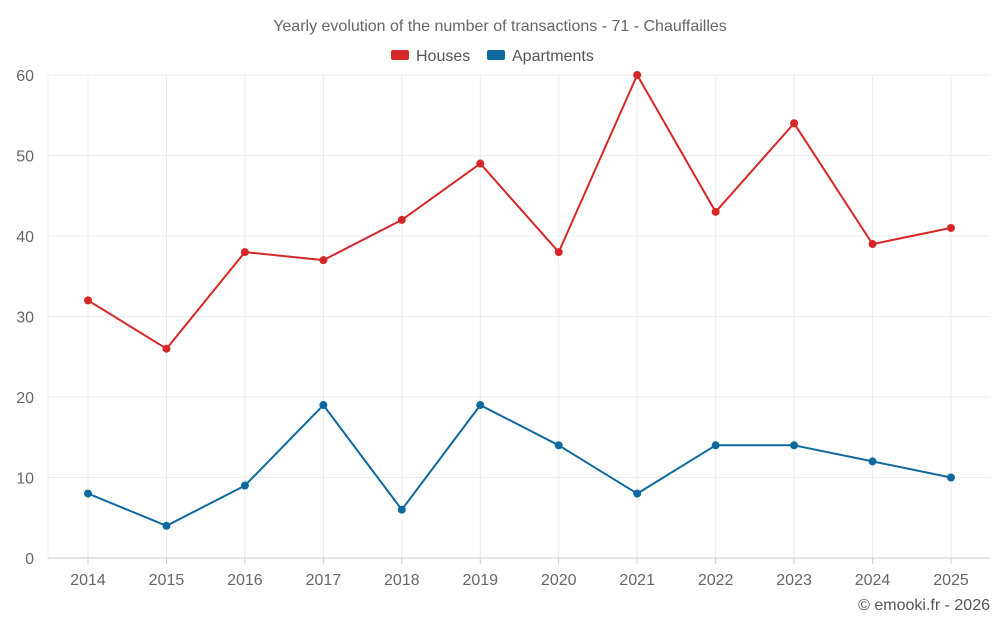 The width and height of the screenshot is (1000, 625). I want to click on y-tick-label: 10, so click(25, 479).